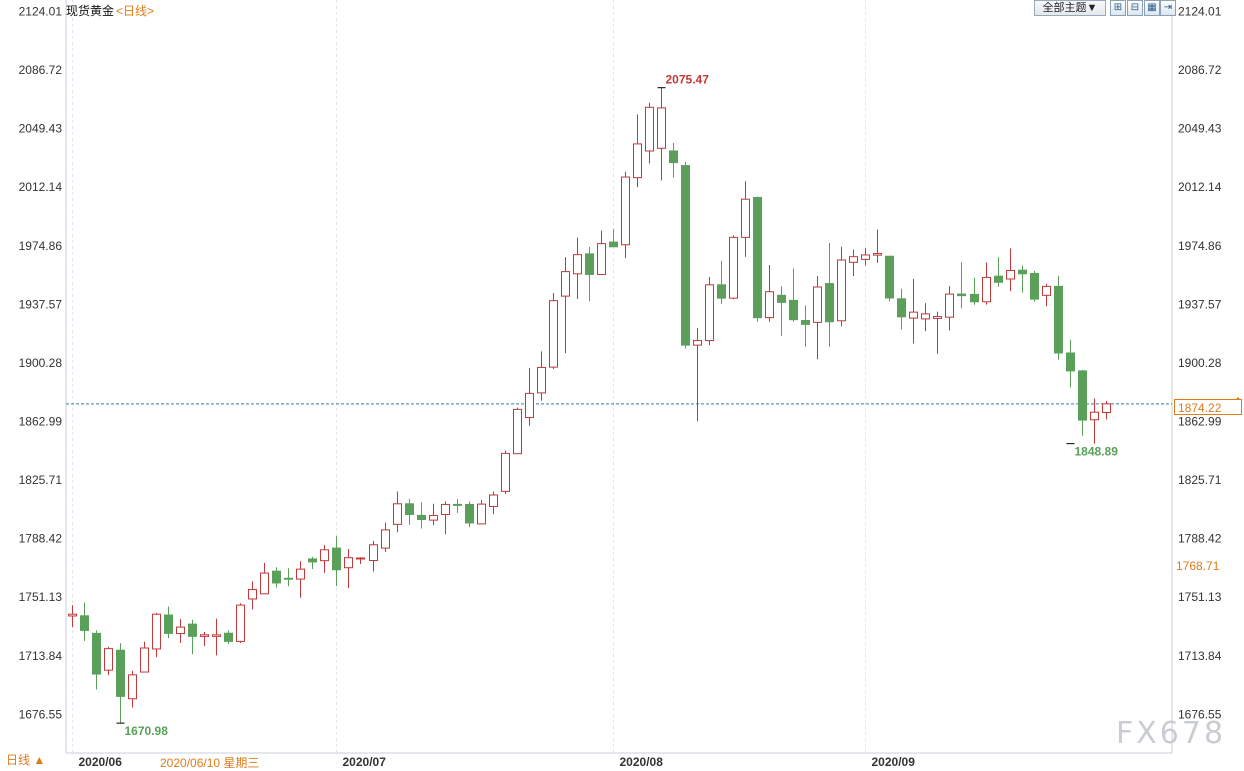 The width and height of the screenshot is (1244, 771). I want to click on y-tick-label-right: 1825.71, so click(1200, 480).